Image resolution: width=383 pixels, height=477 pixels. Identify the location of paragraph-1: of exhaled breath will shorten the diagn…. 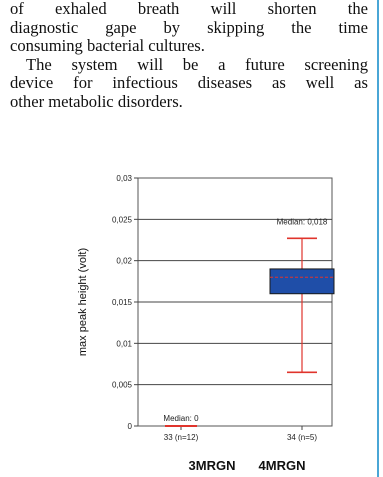
(189, 28).